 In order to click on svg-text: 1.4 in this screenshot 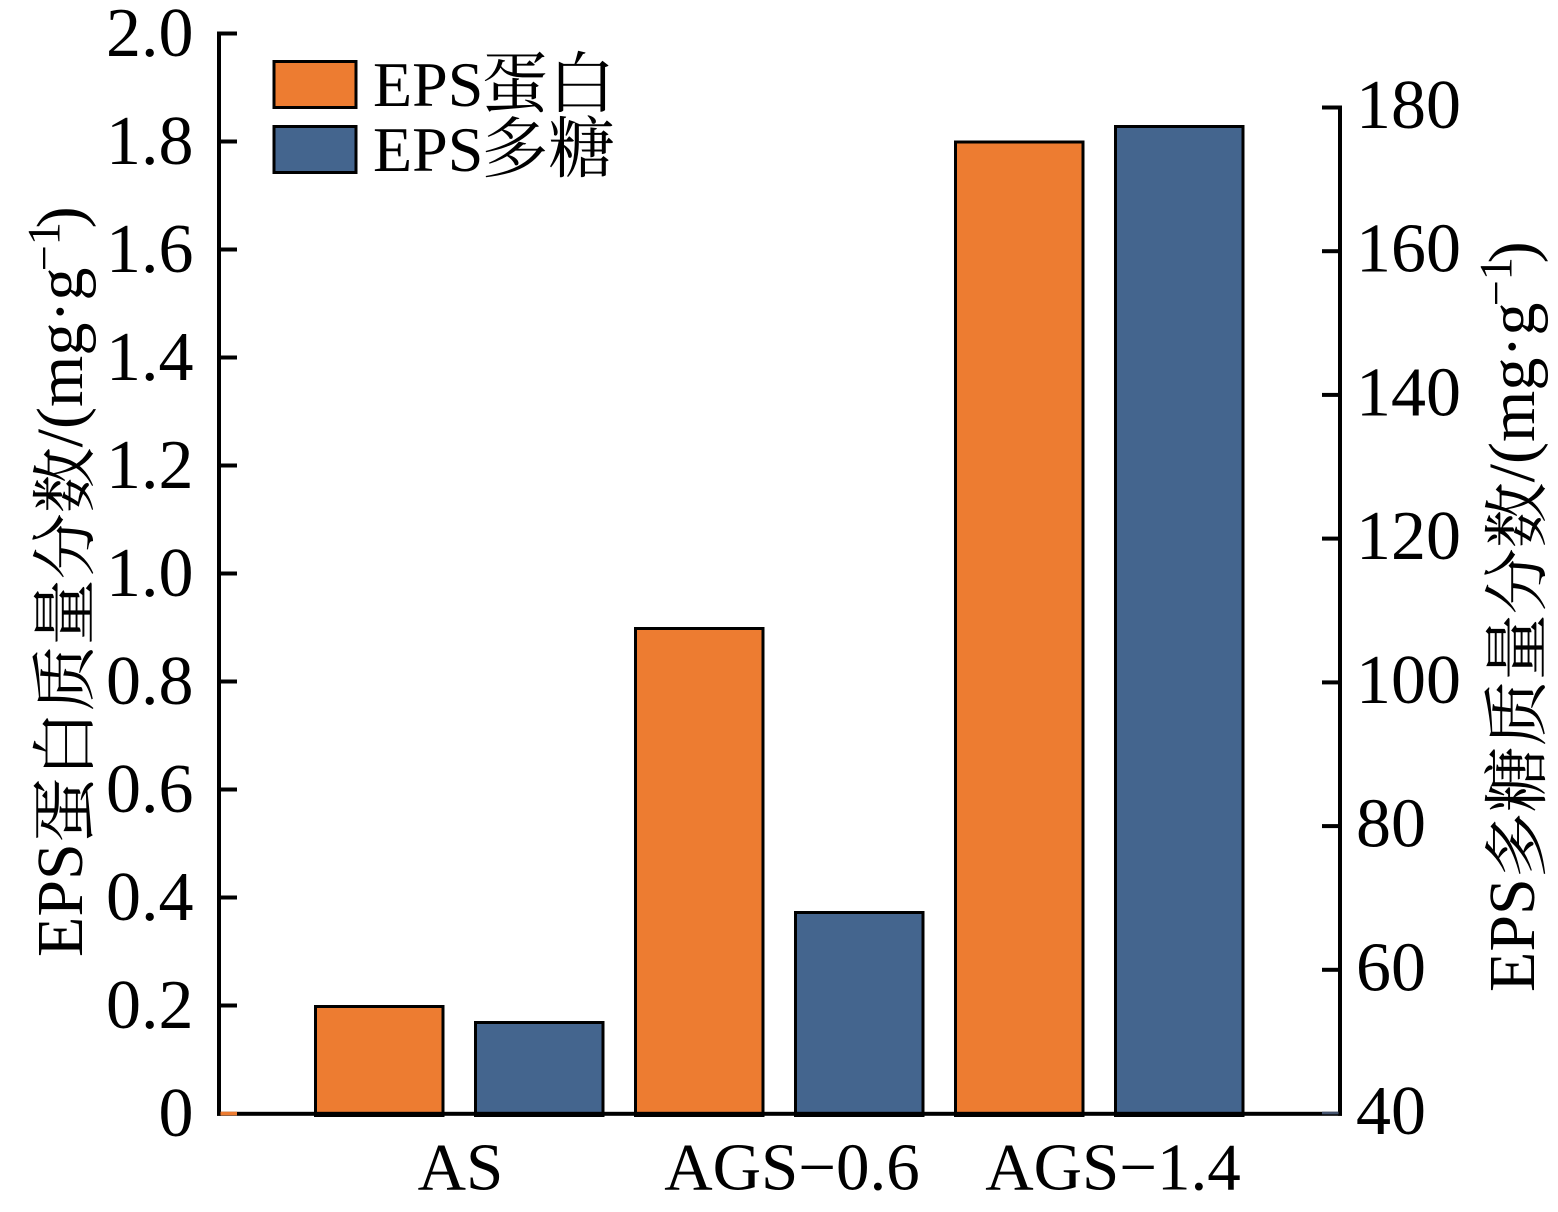, I will do `click(150, 357)`.